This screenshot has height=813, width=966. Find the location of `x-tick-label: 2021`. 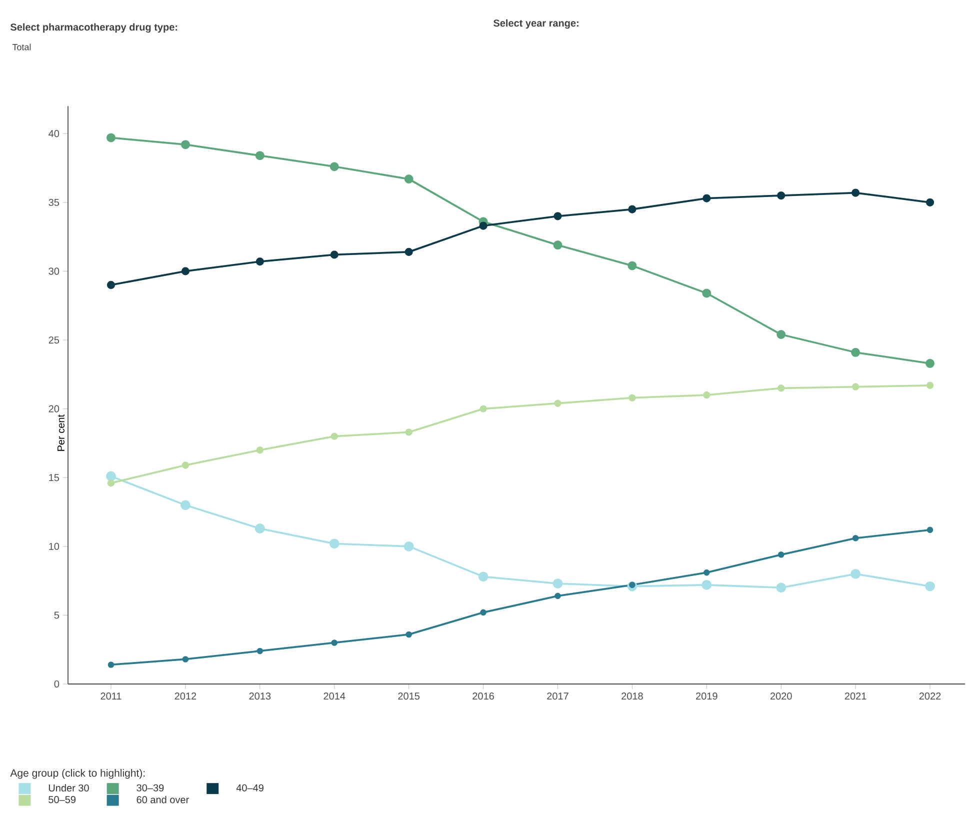

x-tick-label: 2021 is located at coordinates (855, 696).